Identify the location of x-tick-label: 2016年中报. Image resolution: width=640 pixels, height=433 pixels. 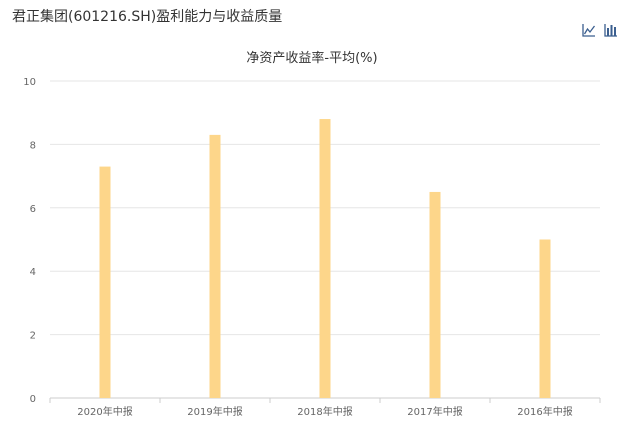
(544, 411).